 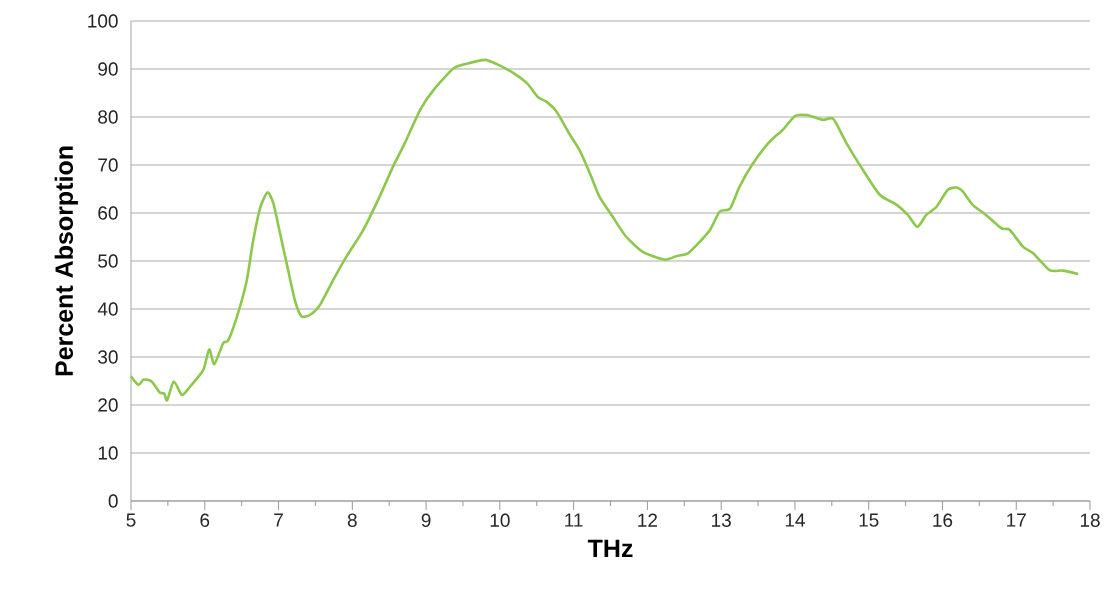 What do you see at coordinates (108, 453) in the screenshot?
I see `y-tick-label: 10` at bounding box center [108, 453].